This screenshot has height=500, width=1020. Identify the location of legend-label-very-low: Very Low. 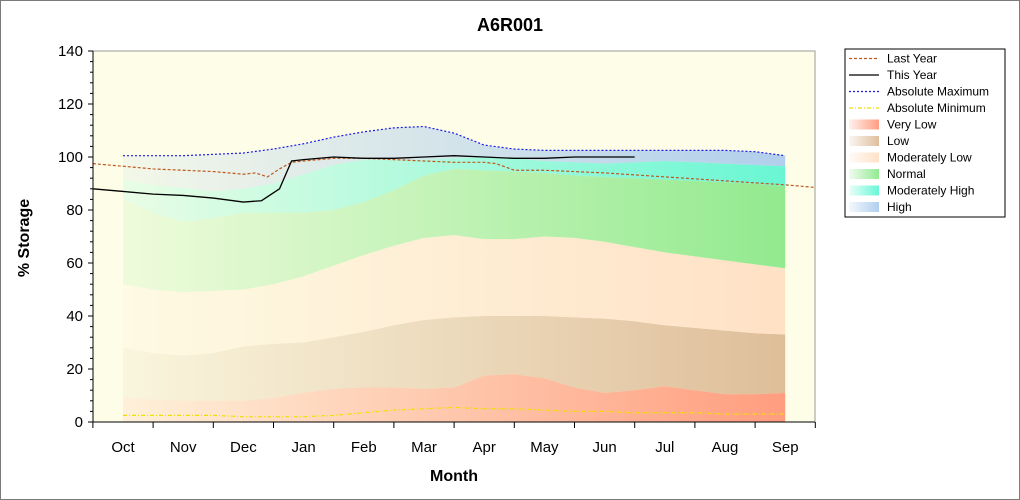
(912, 125).